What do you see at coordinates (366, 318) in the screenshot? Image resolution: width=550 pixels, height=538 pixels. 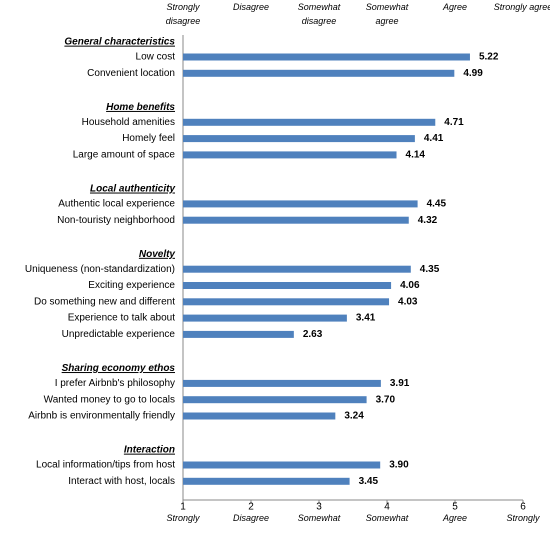 I see `value-label: 3.41` at bounding box center [366, 318].